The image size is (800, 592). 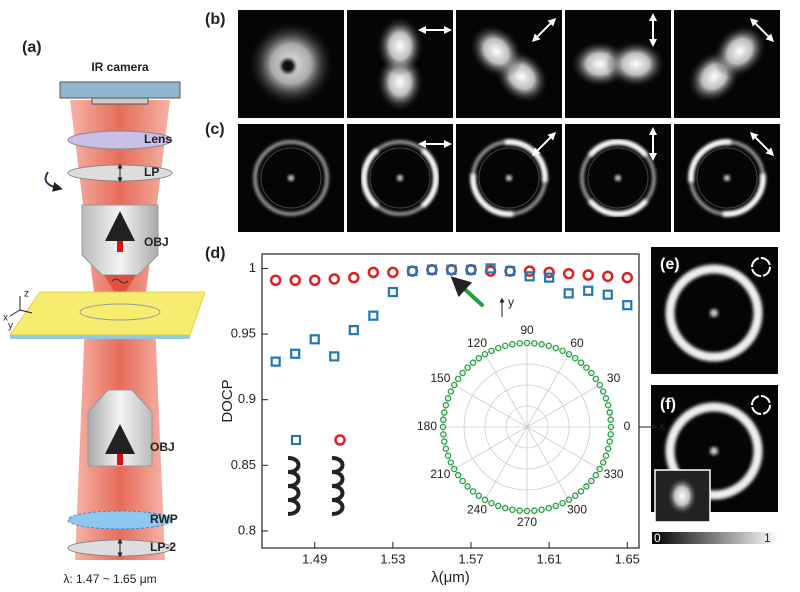 What do you see at coordinates (227, 400) in the screenshot?
I see `y-axis-label: DOCP` at bounding box center [227, 400].